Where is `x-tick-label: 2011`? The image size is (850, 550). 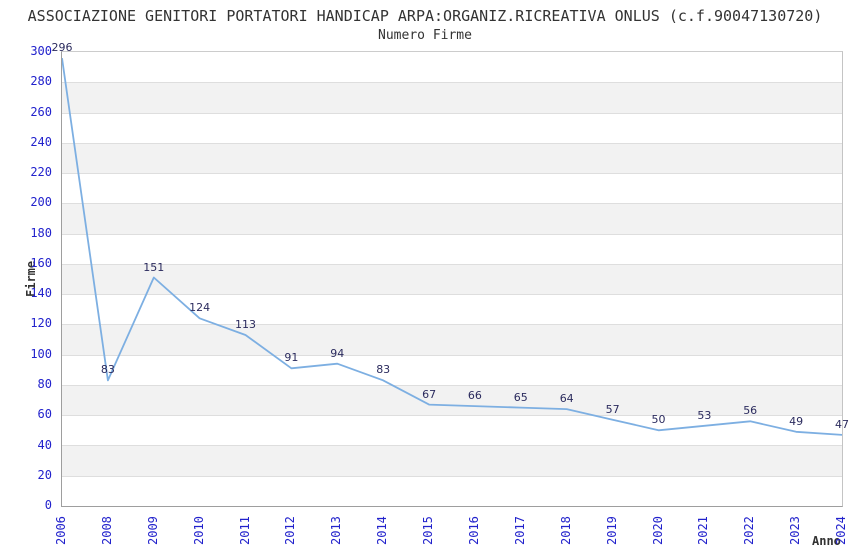 x-tick-label: 2011 is located at coordinates (244, 530).